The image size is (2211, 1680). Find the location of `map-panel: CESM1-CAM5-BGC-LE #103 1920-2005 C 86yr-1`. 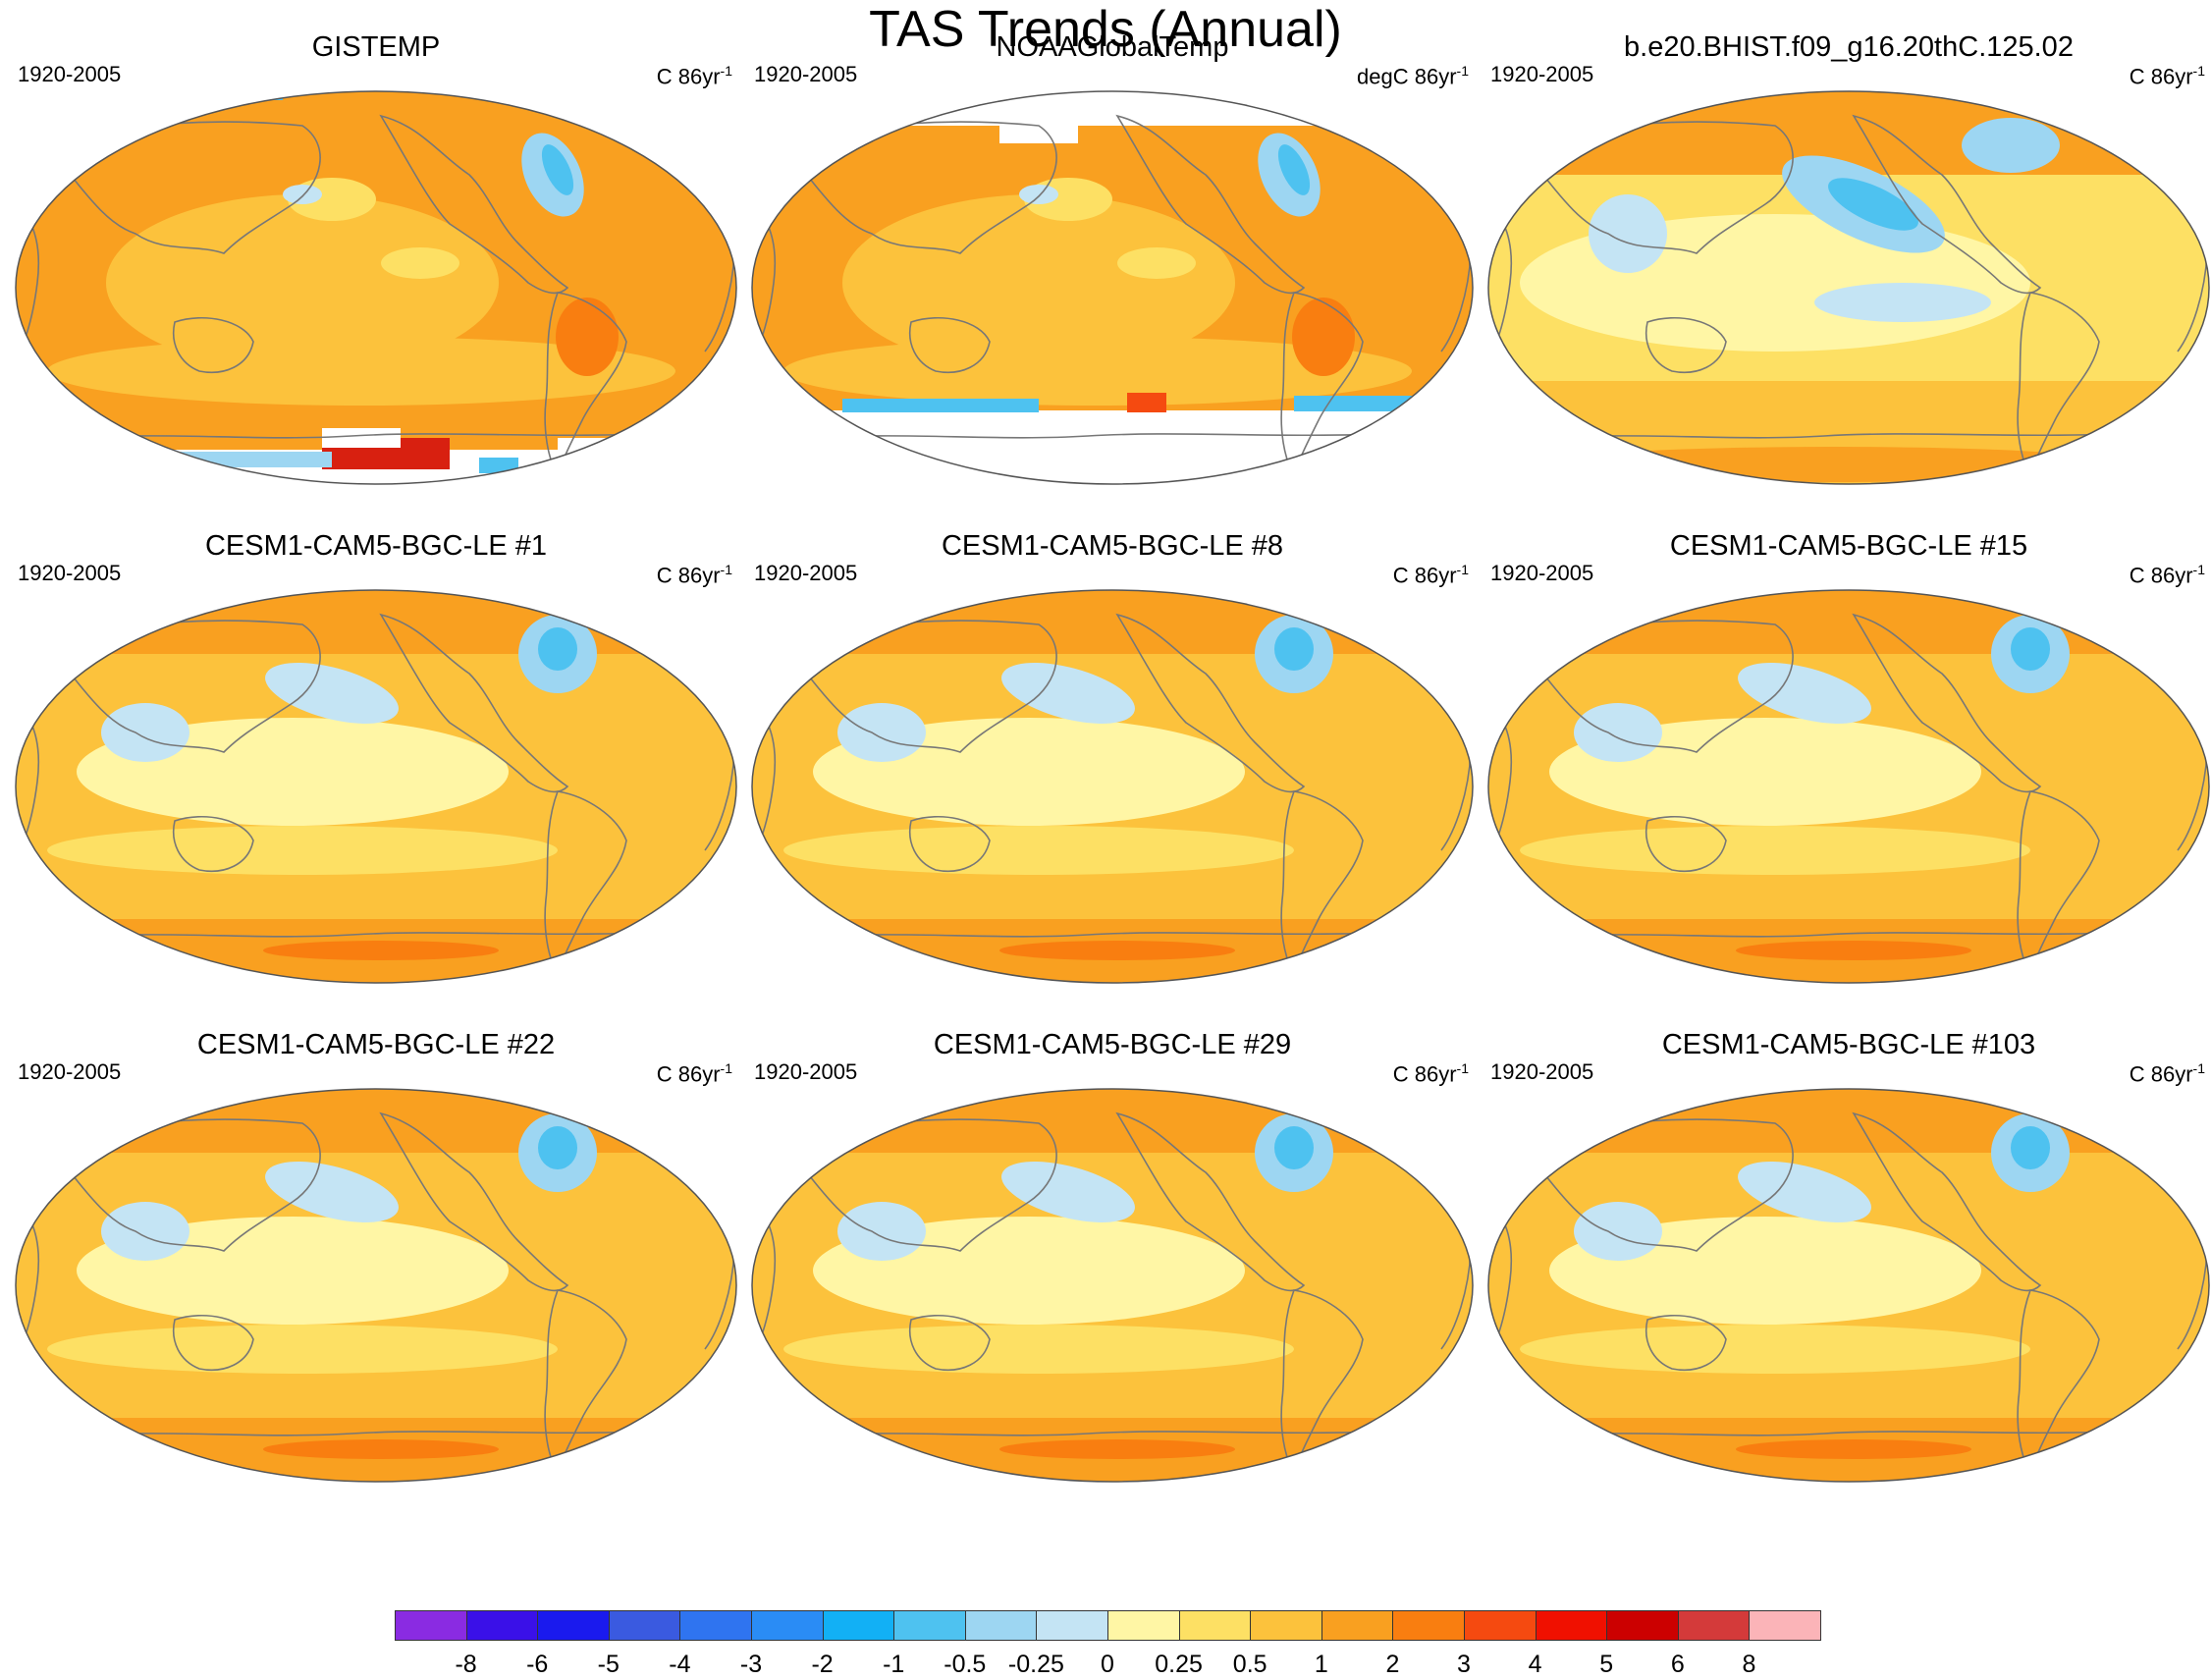

map-panel: CESM1-CAM5-BGC-LE #103 1920-2005 C 86yr-1 is located at coordinates (1846, 1256).